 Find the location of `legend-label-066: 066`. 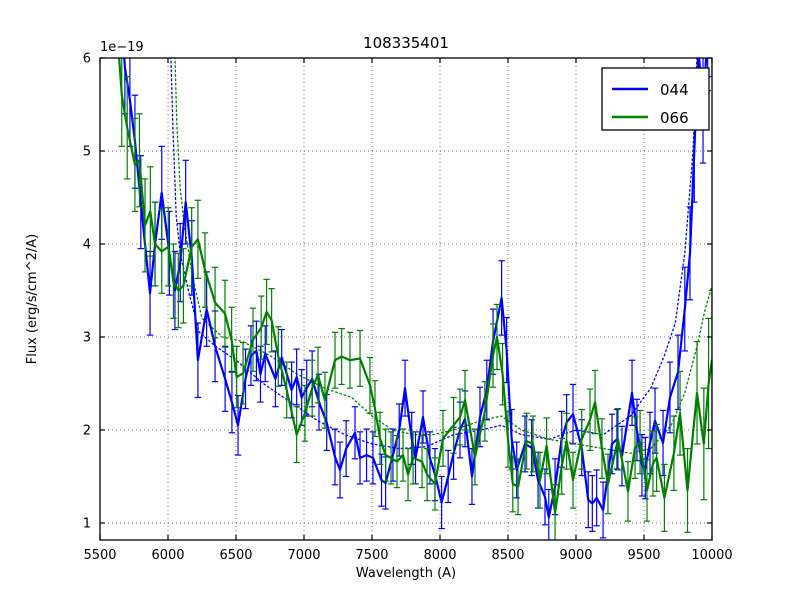

legend-label-066: 066 is located at coordinates (674, 118).